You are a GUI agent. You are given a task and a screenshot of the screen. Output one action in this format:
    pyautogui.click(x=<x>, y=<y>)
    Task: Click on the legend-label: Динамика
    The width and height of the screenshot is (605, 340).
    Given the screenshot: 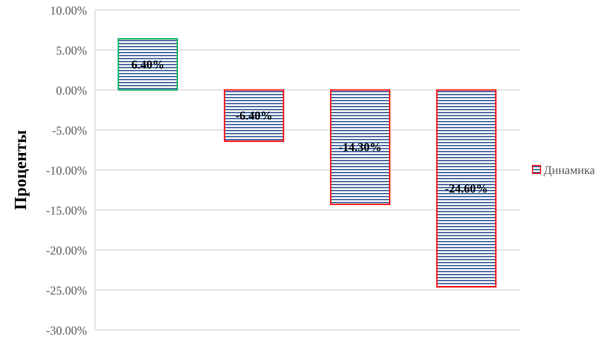 What is the action you would take?
    pyautogui.click(x=569, y=170)
    